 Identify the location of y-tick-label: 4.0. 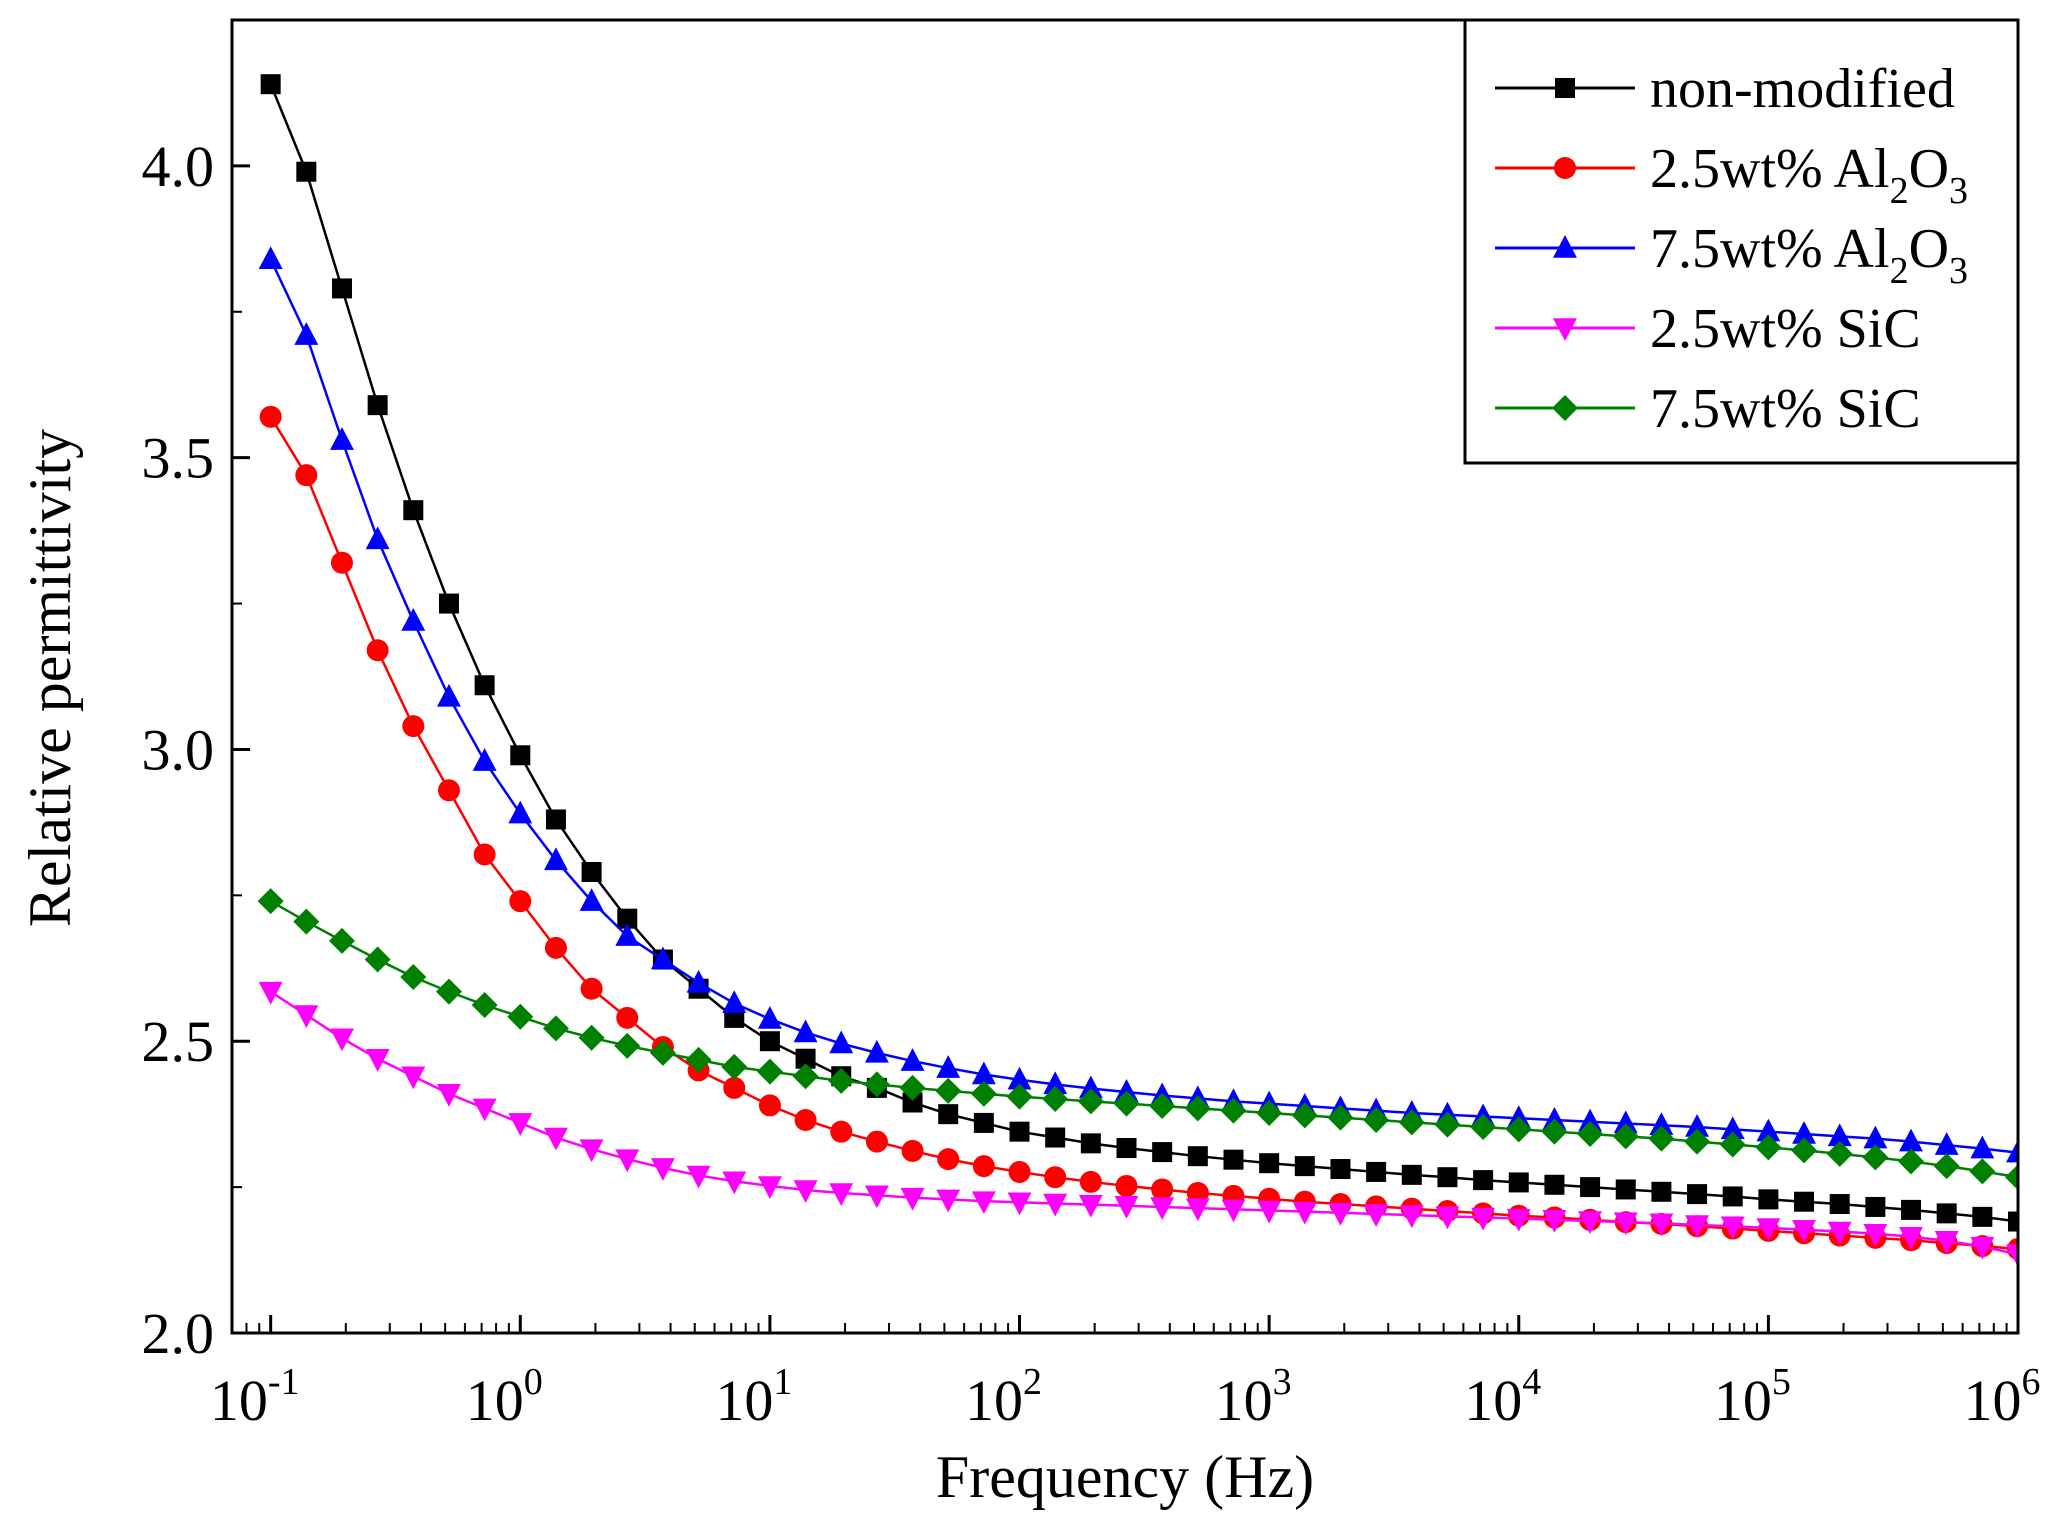
(178, 166).